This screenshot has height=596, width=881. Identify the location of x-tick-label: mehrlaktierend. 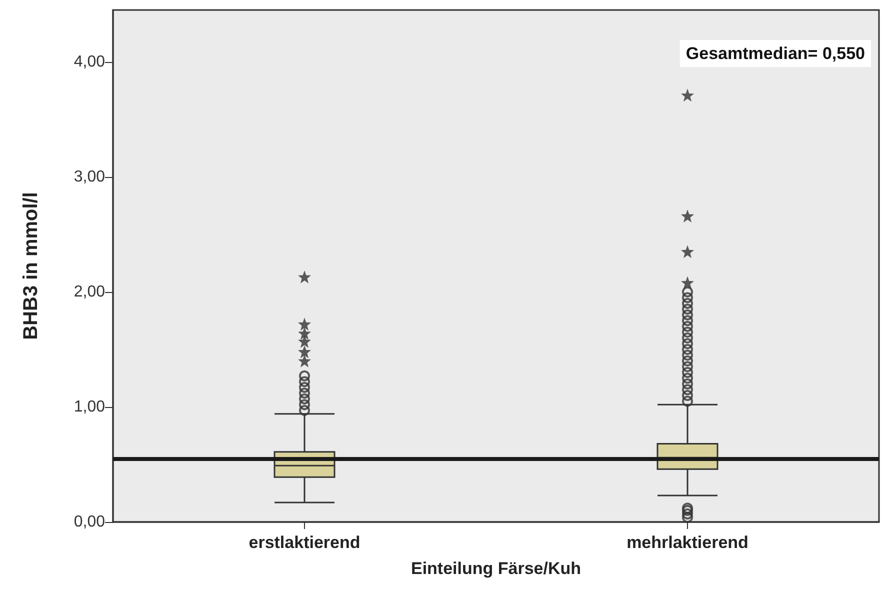
(687, 542).